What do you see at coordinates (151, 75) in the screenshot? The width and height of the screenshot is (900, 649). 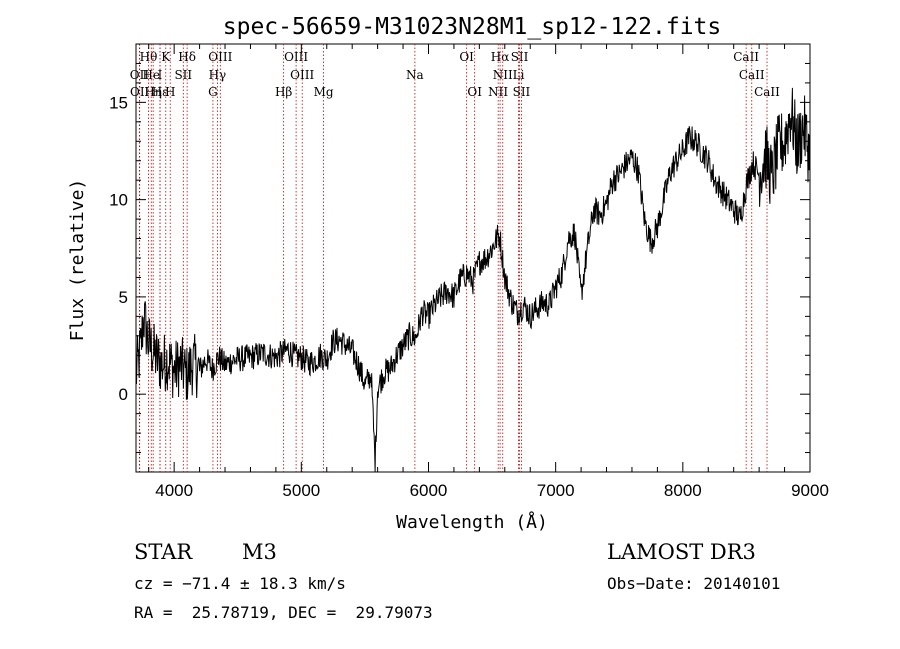 I see `line-label-10: He` at bounding box center [151, 75].